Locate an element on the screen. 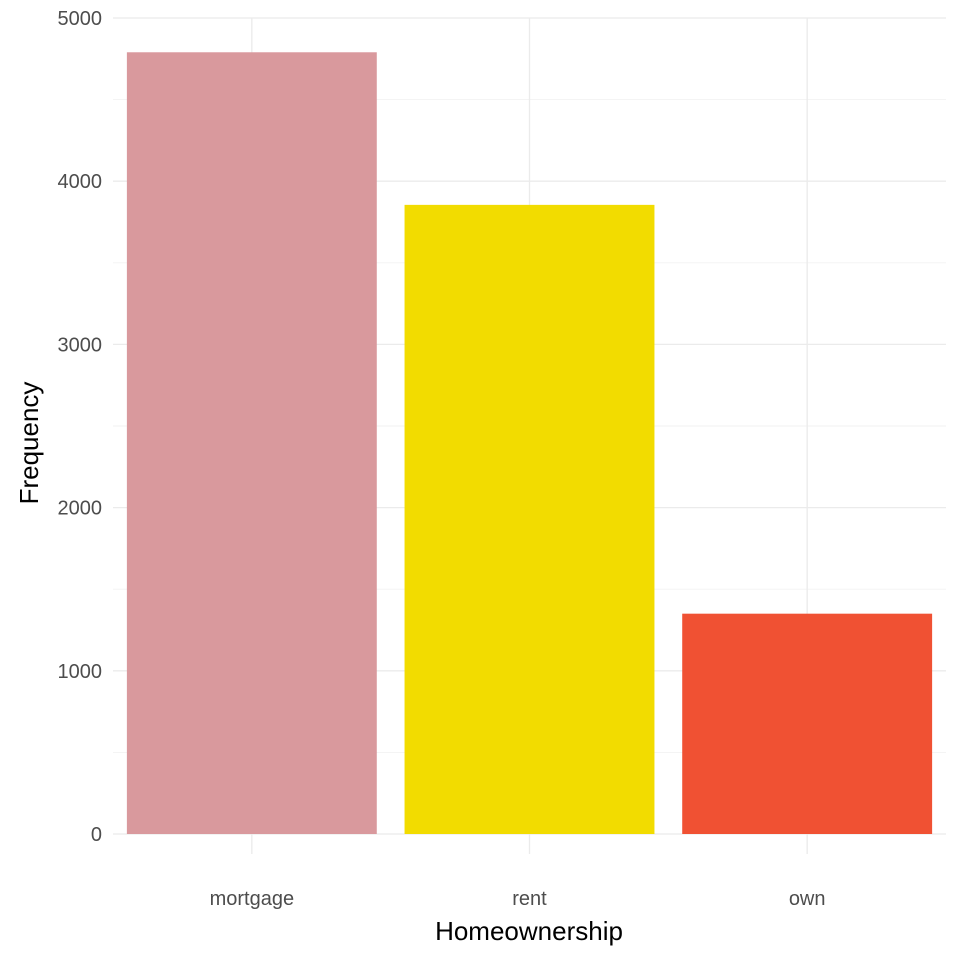  x-tick-label: rent is located at coordinates (529, 899).